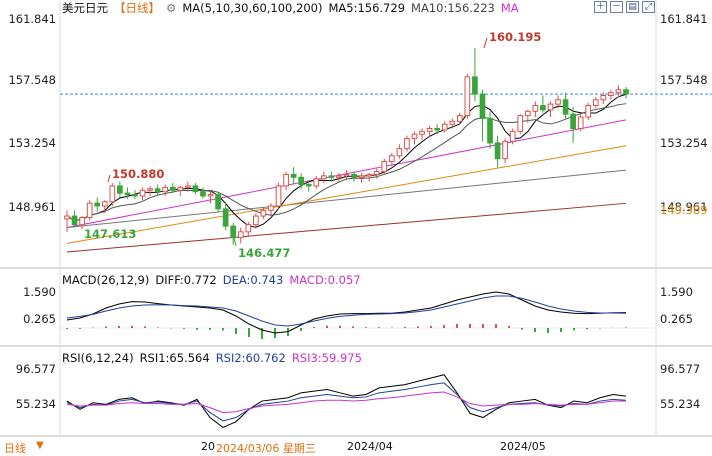 Image resolution: width=712 pixels, height=456 pixels. What do you see at coordinates (370, 446) in the screenshot?
I see `x-tick-april: 2024/04` at bounding box center [370, 446].